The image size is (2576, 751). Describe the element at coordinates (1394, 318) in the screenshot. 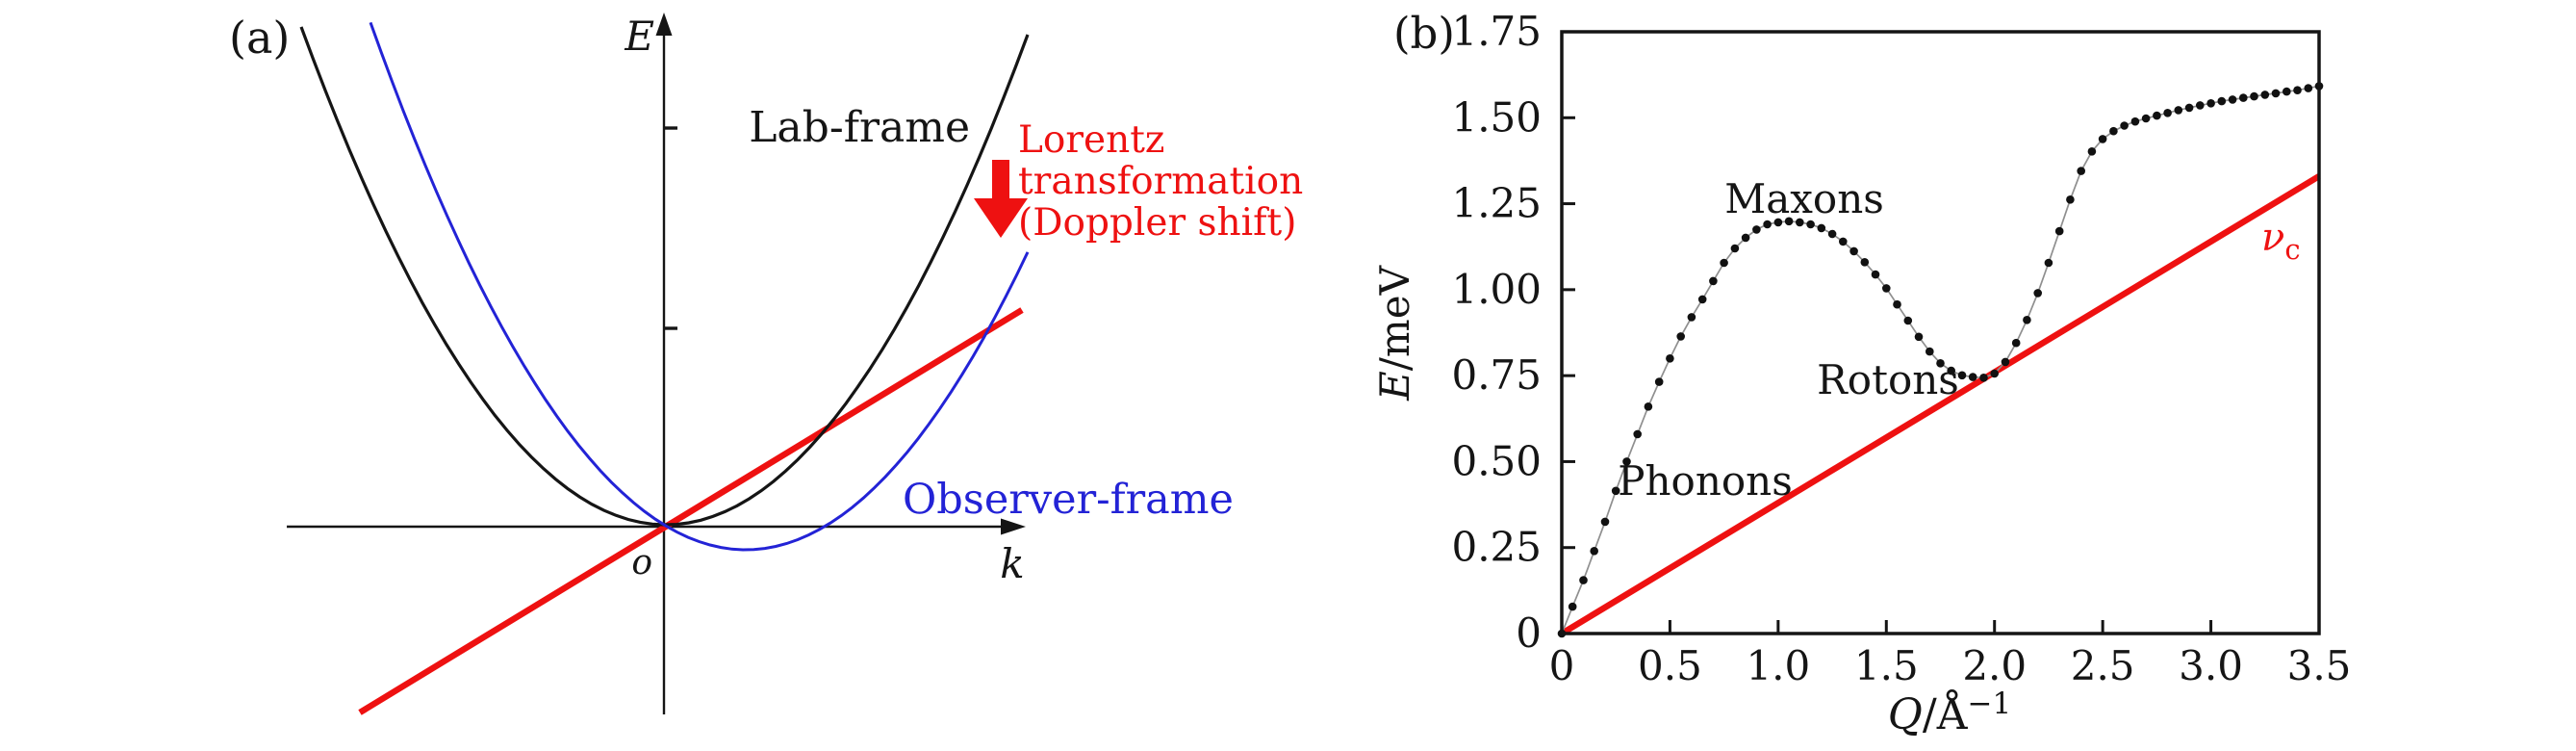

I see `y-axis-title-unit: /meV` at that location.